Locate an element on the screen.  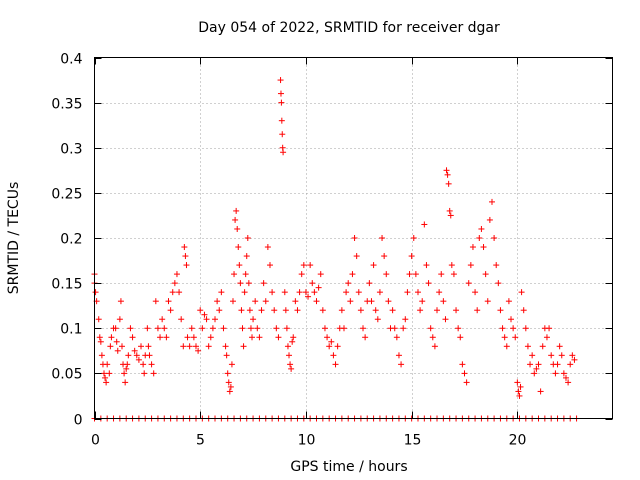
y-tick-label: 0.25 is located at coordinates (66, 195).